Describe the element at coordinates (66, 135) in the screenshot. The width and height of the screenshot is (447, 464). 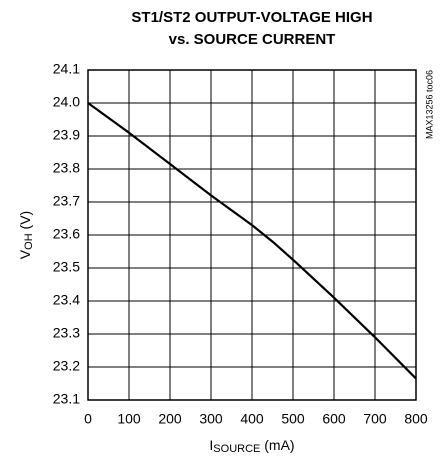
I see `y-tick-label: 23.9` at that location.